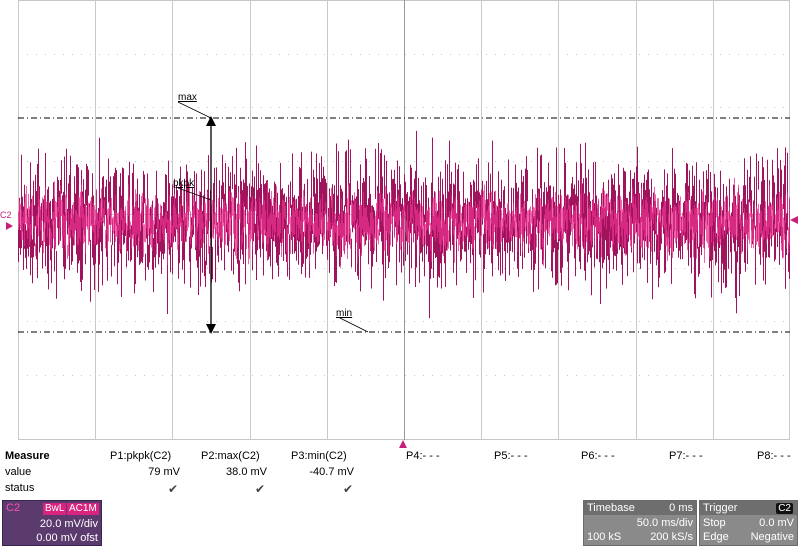  I want to click on pkpk-arrow-down, so click(211, 329).